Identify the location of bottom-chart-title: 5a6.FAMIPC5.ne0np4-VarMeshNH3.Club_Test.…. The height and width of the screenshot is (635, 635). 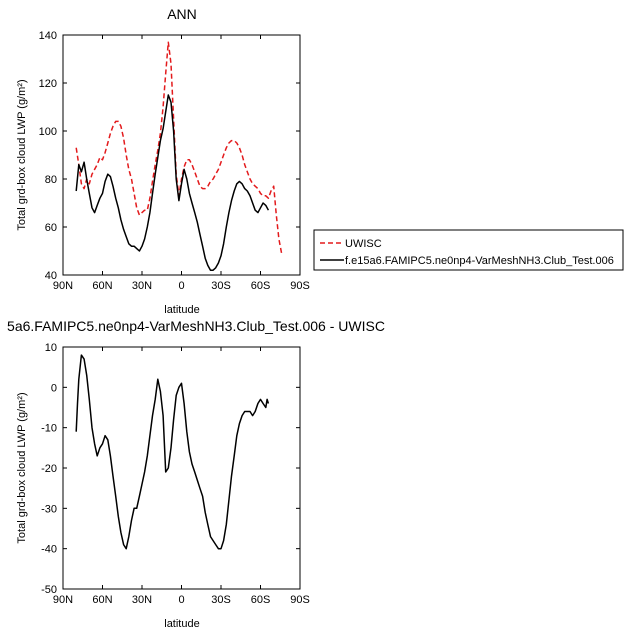
(196, 326).